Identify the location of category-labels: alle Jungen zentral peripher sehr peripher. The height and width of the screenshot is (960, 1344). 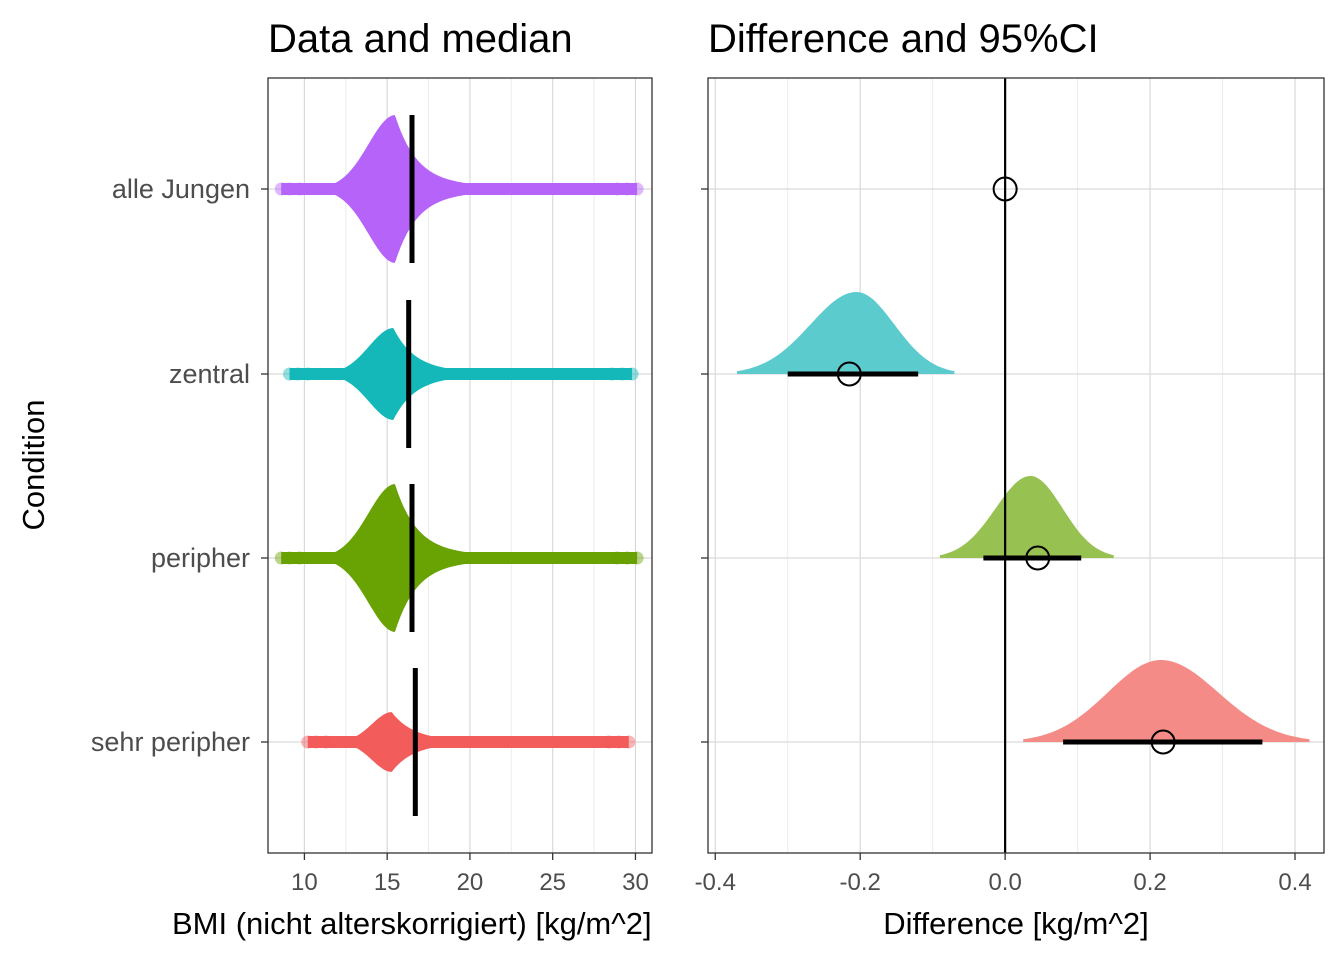
(179, 465).